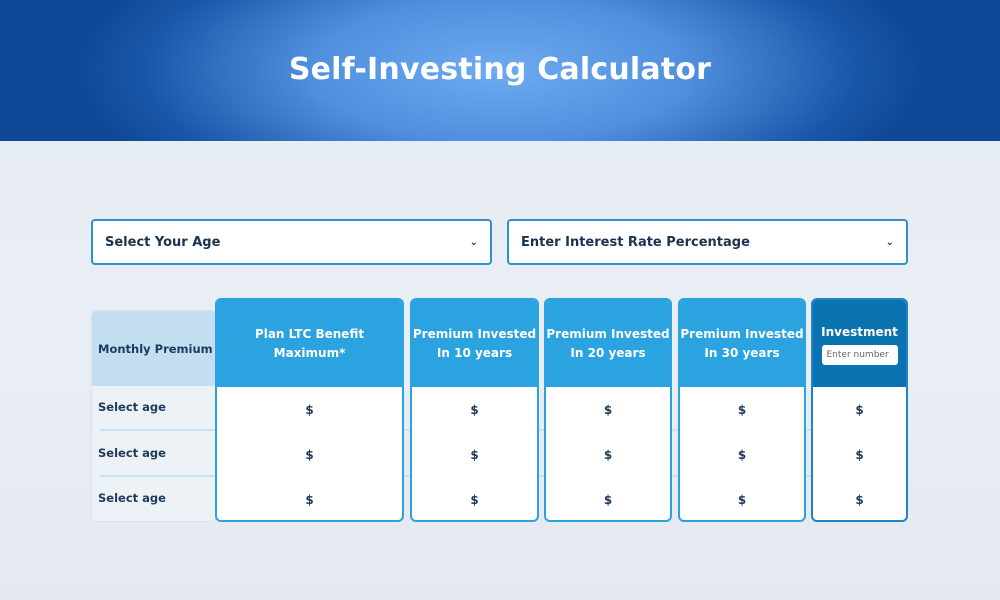 The width and height of the screenshot is (1000, 600). What do you see at coordinates (291, 242) in the screenshot?
I see `age-select: Select Your Age ⌄` at bounding box center [291, 242].